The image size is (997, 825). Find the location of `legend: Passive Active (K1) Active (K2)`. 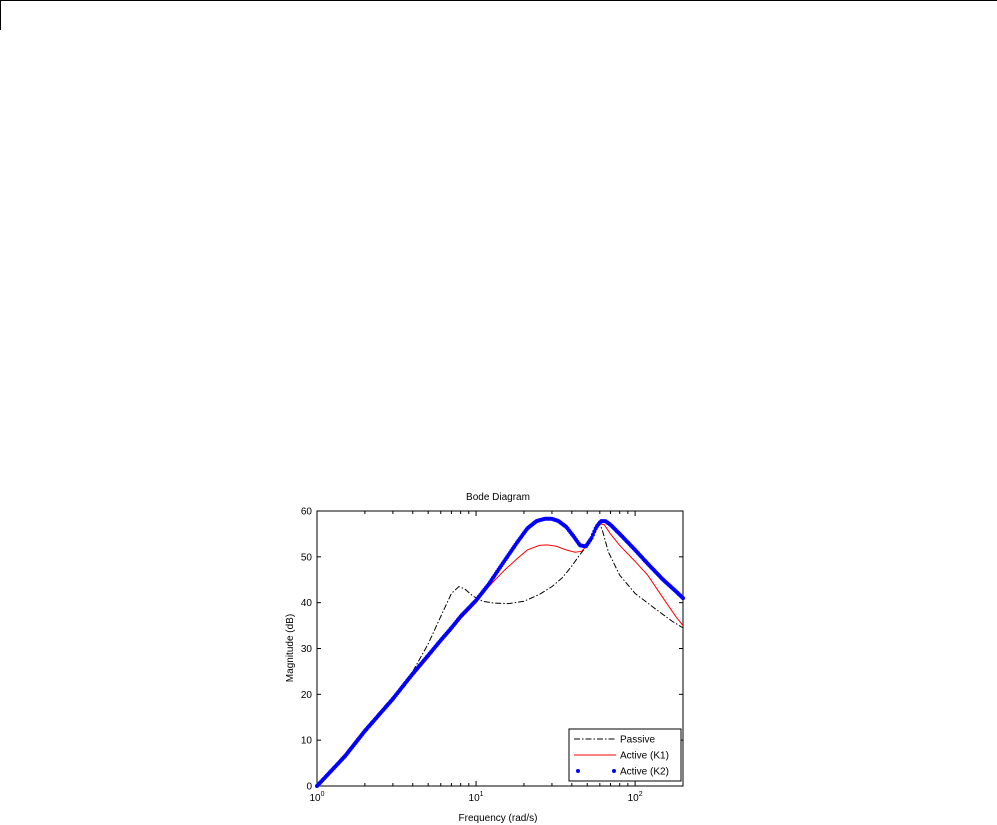

legend: Passive Active (K1) Active (K2) is located at coordinates (625, 755).